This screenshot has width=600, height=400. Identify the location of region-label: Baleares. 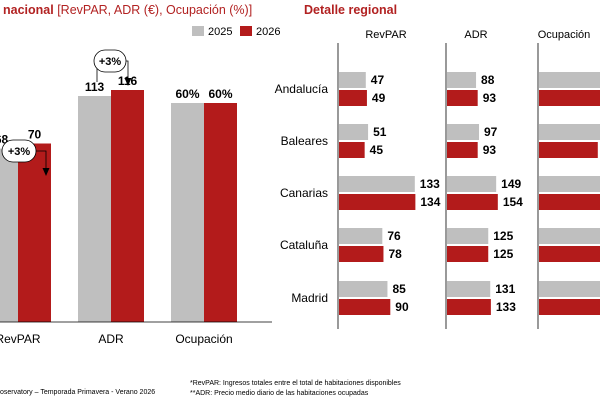
(304, 141).